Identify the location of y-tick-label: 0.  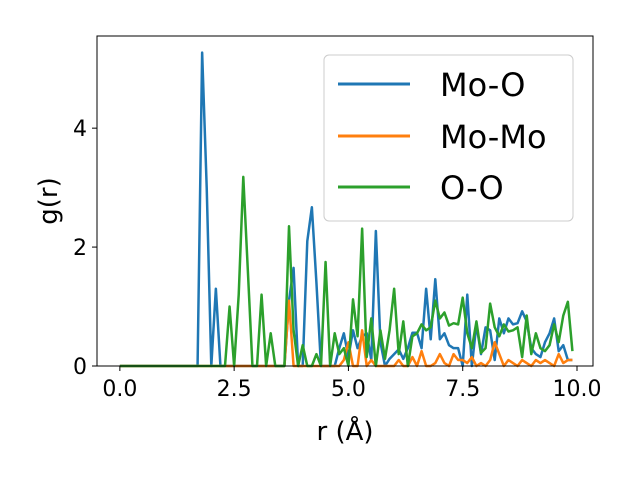
(80, 367).